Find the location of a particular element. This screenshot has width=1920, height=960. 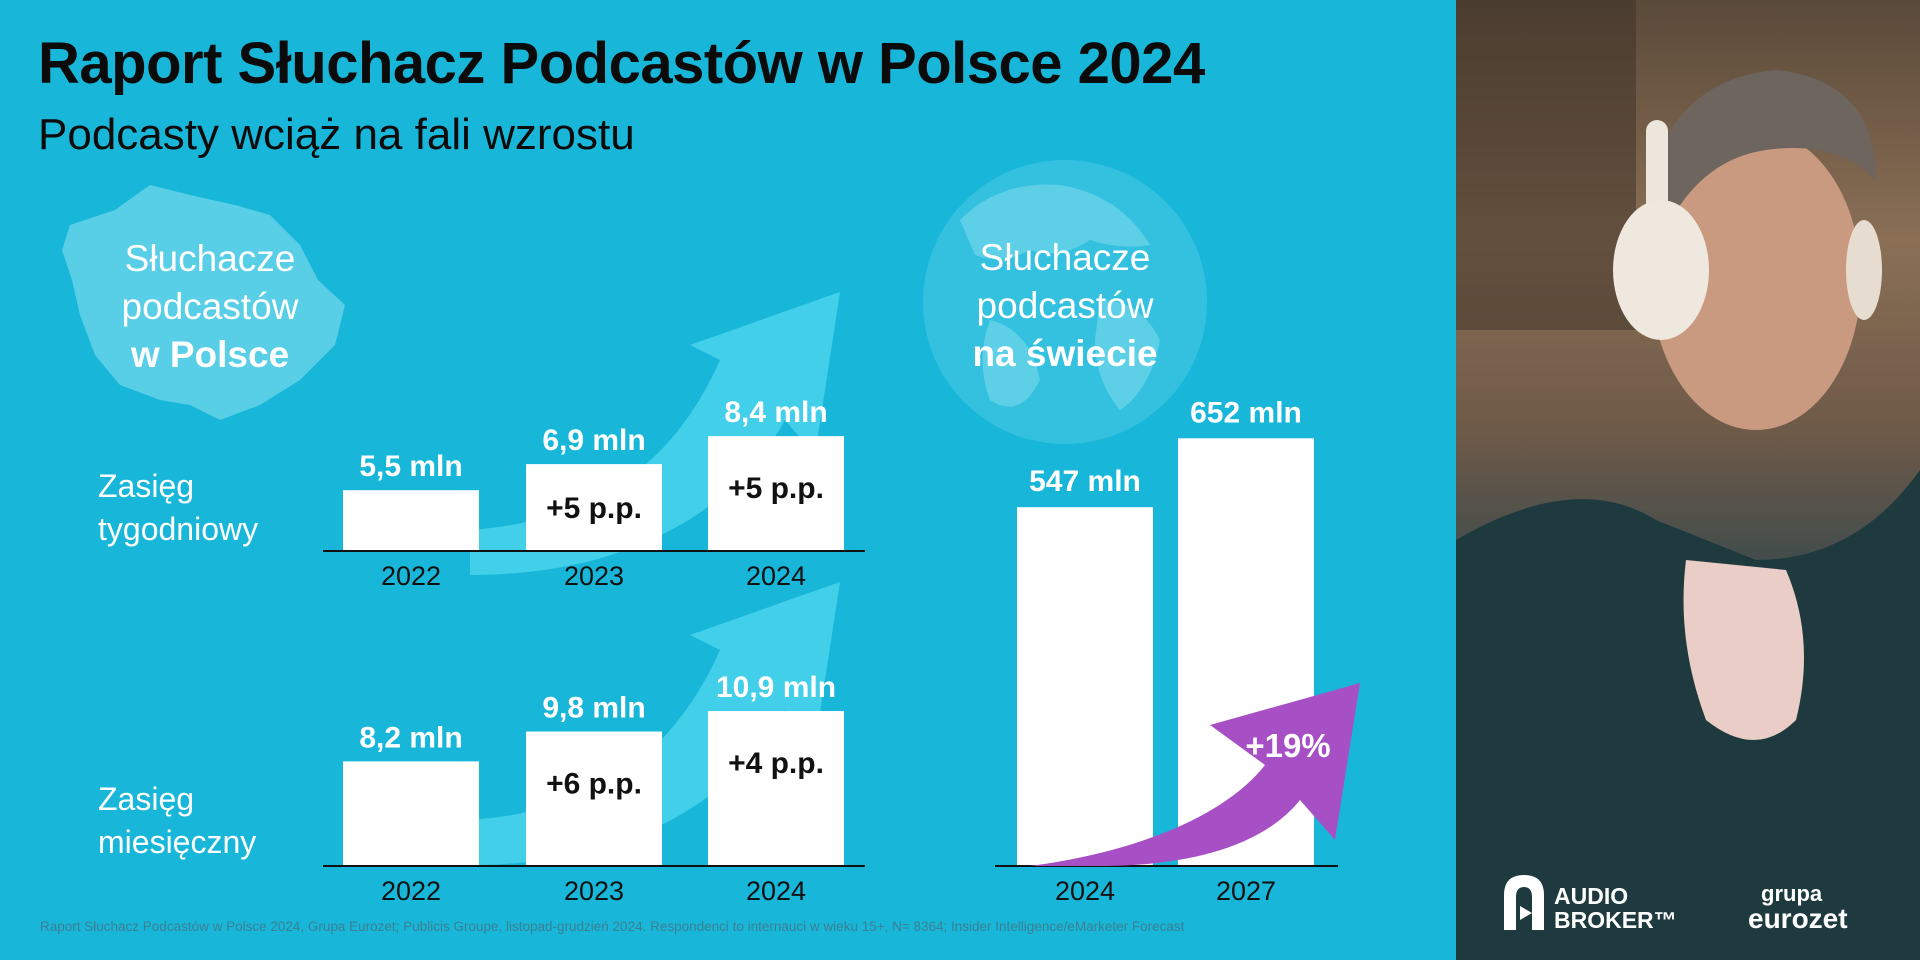

monthly-value-label-2024: 10,9 mln is located at coordinates (776, 687).